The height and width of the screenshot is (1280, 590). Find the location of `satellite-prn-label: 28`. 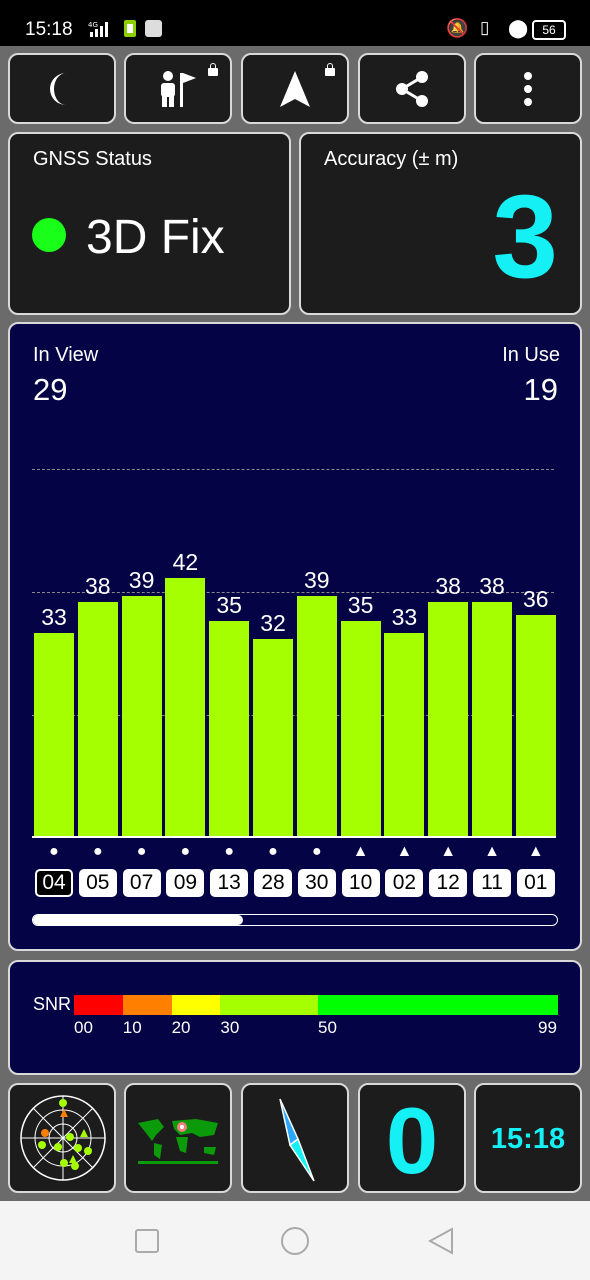

satellite-prn-label: 28 is located at coordinates (273, 883).